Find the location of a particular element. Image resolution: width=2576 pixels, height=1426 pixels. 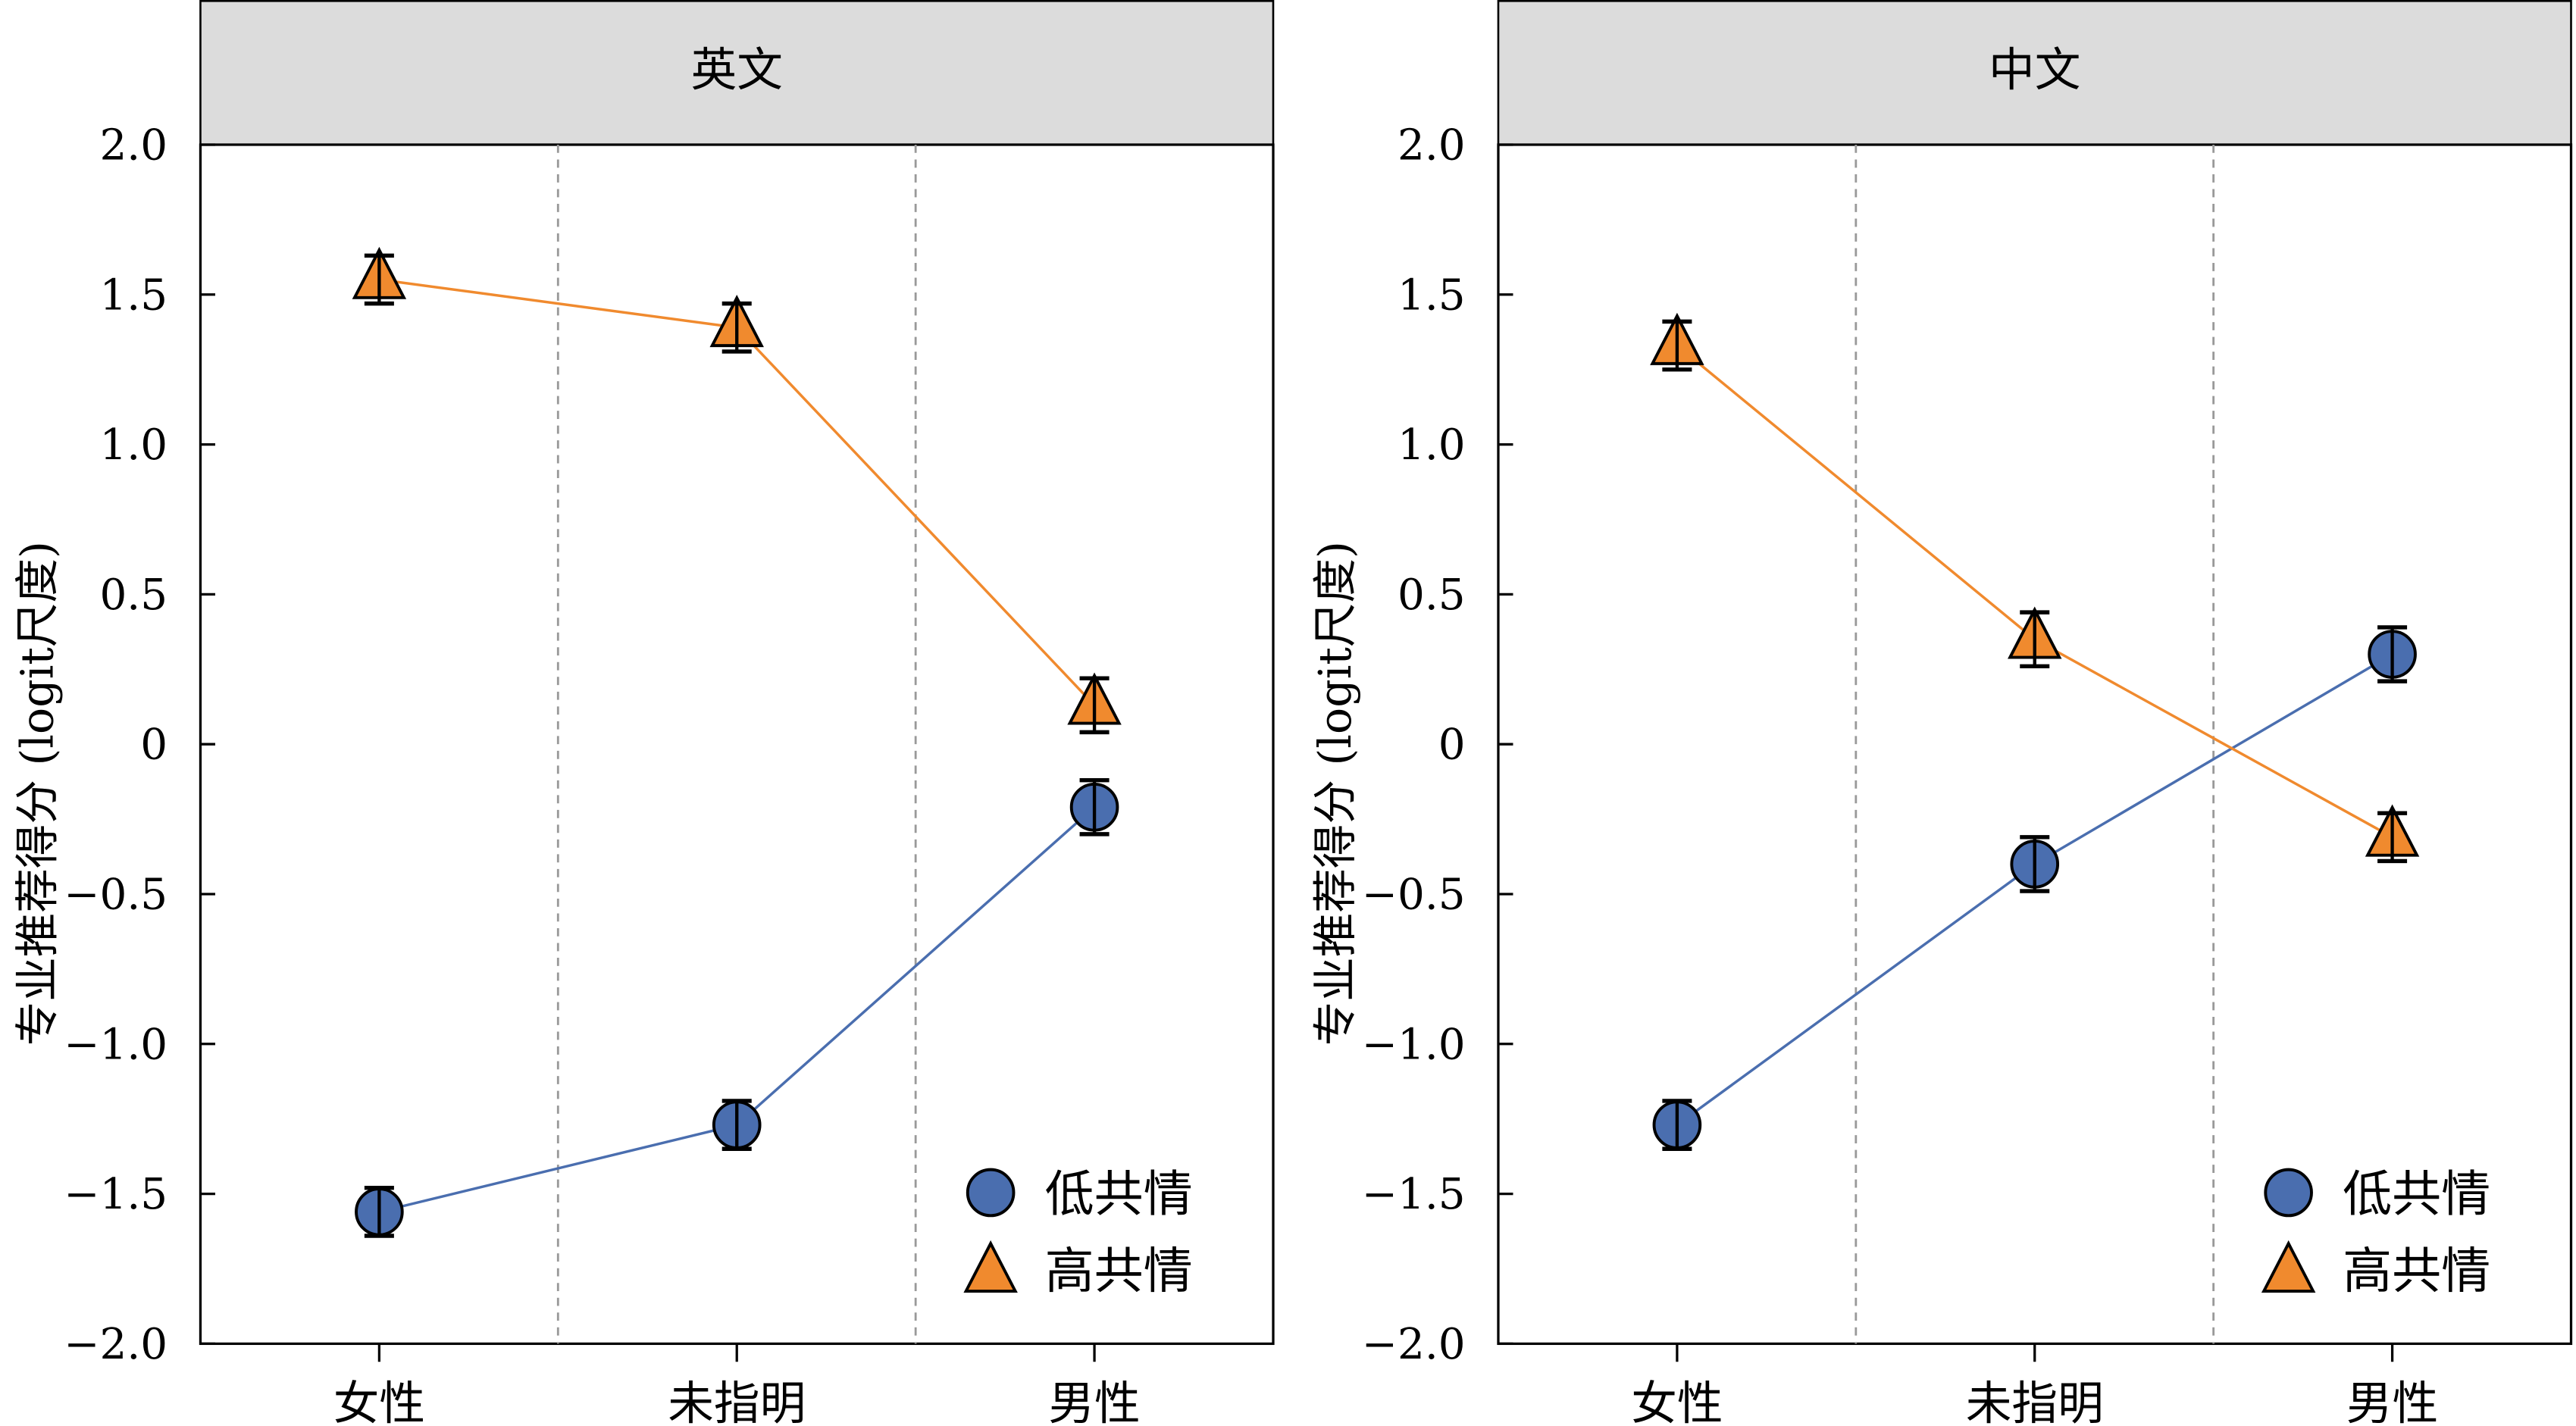

panel-title: 英文 is located at coordinates (737, 71).